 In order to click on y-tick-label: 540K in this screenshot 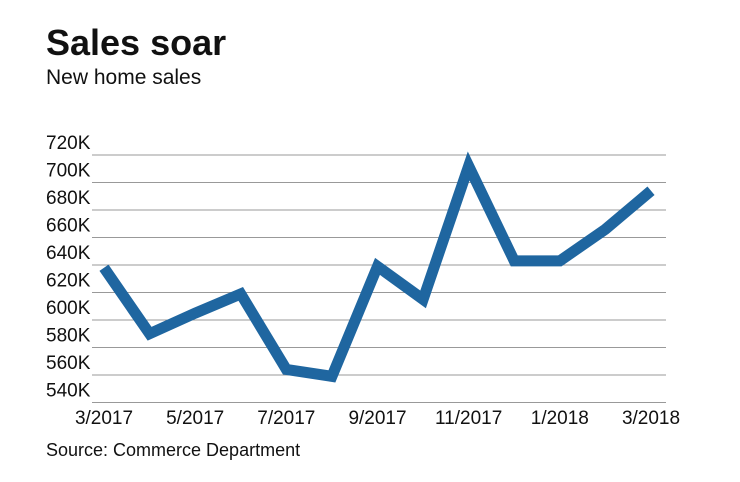, I will do `click(68, 391)`.